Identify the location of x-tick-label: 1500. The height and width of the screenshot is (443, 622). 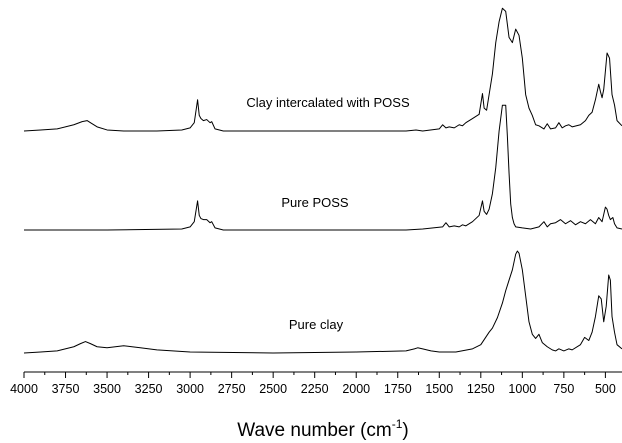
(439, 389).